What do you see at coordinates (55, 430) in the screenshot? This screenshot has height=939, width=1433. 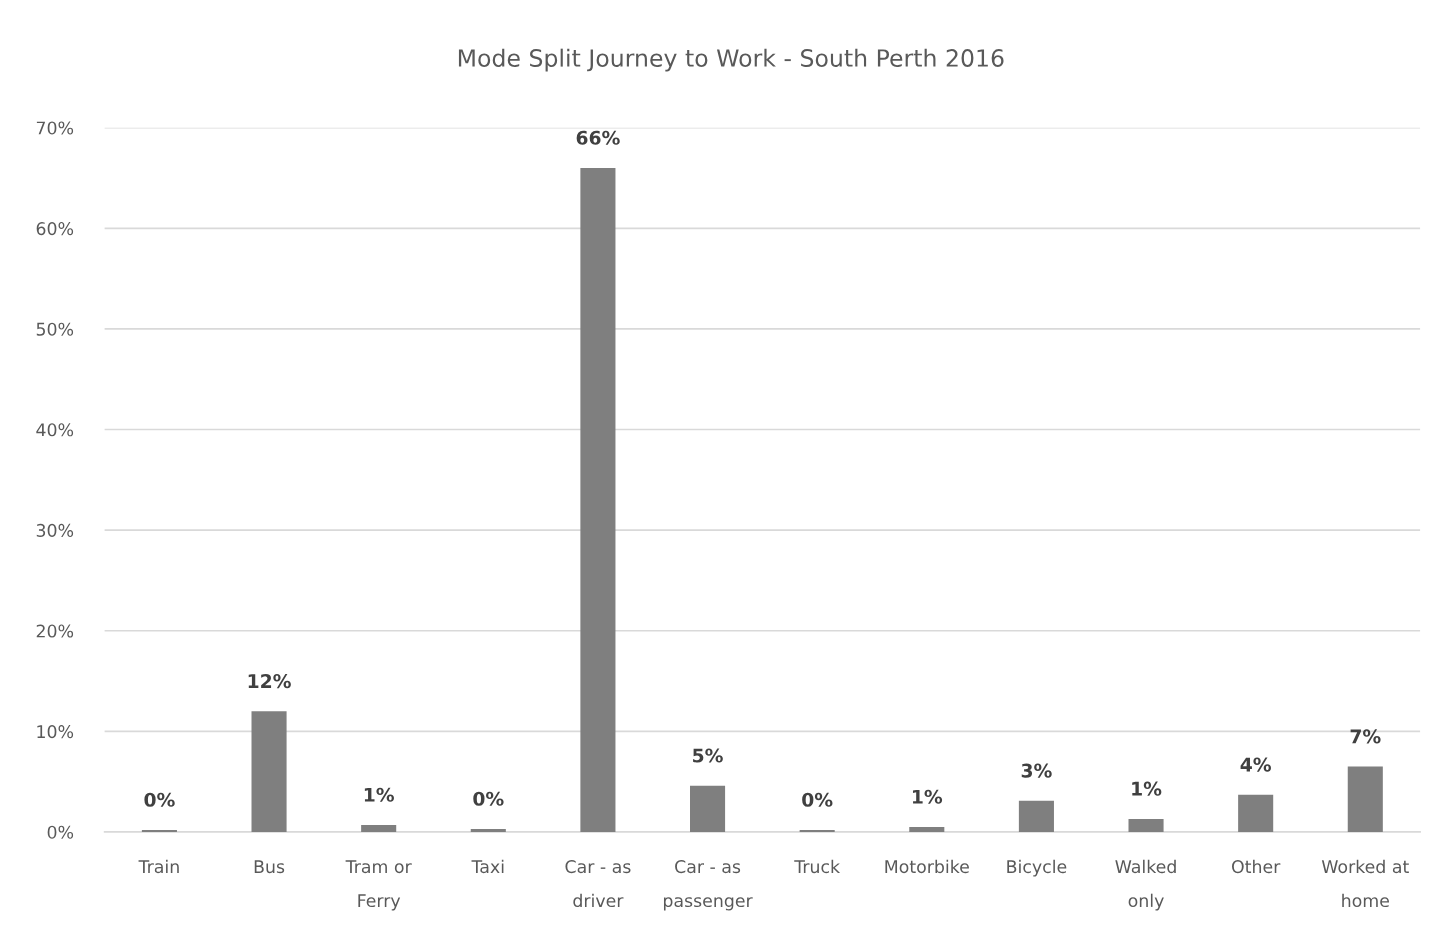 I see `y-tick-label: 40%` at bounding box center [55, 430].